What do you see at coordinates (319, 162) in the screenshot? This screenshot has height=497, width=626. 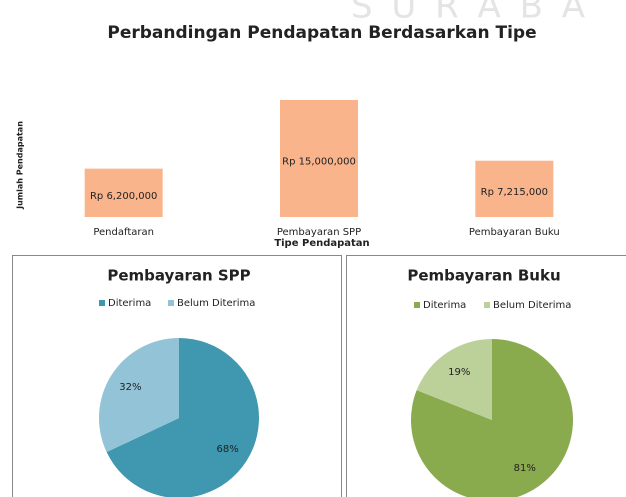 I see `data-label: Rp 15,000,000` at bounding box center [319, 162].